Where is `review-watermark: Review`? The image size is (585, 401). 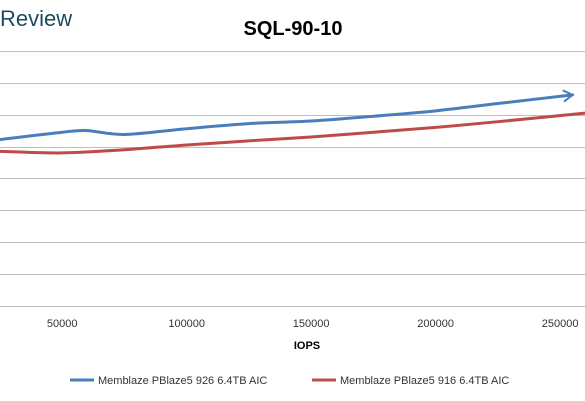 review-watermark: Review is located at coordinates (36, 18).